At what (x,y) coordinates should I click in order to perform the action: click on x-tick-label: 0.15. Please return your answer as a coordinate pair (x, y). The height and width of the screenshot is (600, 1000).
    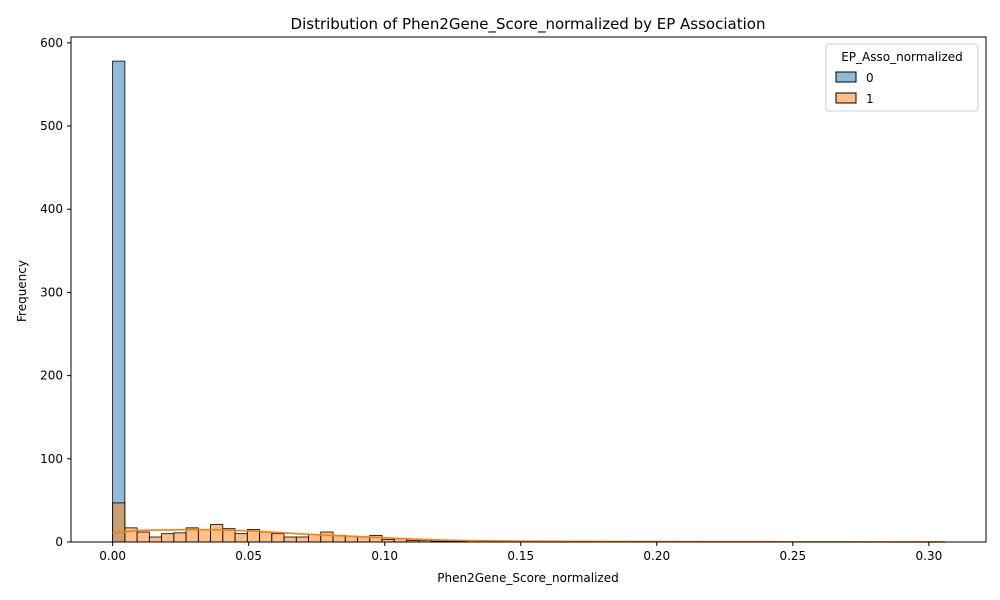
    Looking at the image, I should click on (520, 556).